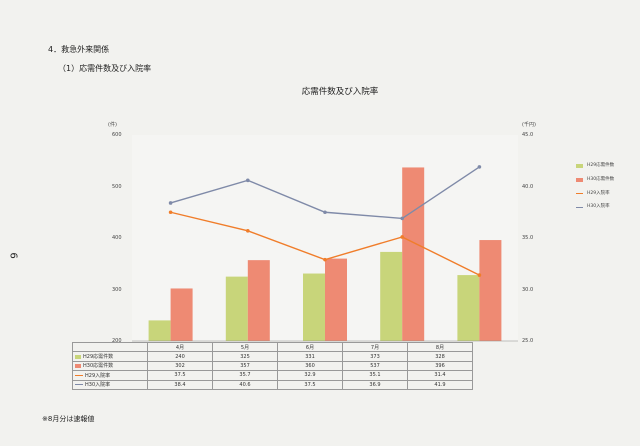 The width and height of the screenshot is (640, 446). What do you see at coordinates (336, 299) in the screenshot?
I see `bar-H30応需件数-6月` at bounding box center [336, 299].